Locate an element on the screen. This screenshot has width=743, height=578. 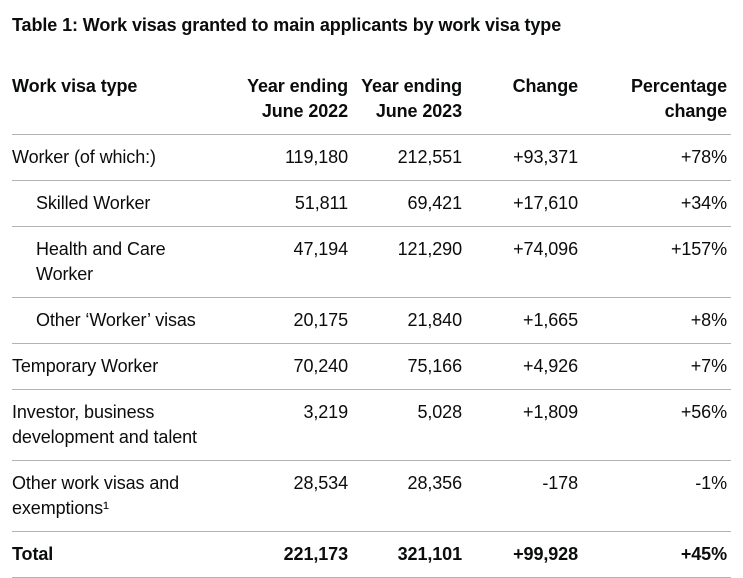
cell-ye2023: 21,840 is located at coordinates (405, 320).